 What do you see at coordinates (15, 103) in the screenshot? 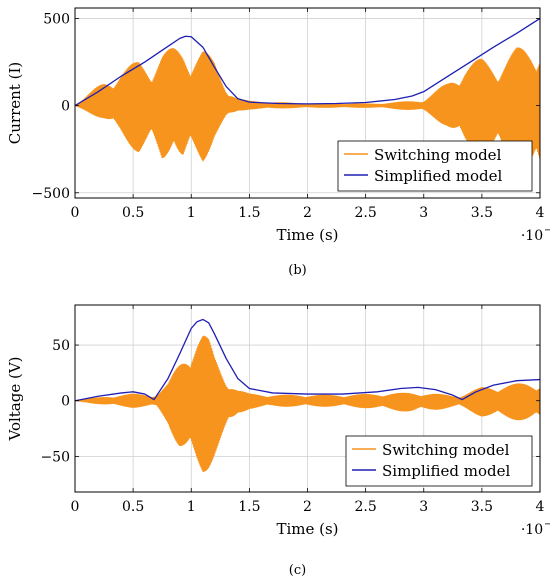
I see `y-axis-label: Current (I)` at bounding box center [15, 103].